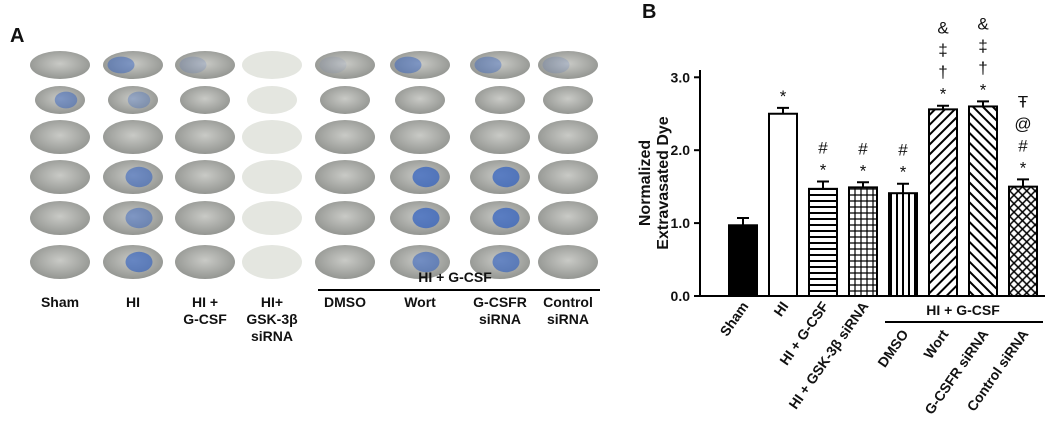 This screenshot has height=423, width=1050. What do you see at coordinates (663, 183) in the screenshot?
I see `y-axis-label: Extravasated Dye` at bounding box center [663, 183].